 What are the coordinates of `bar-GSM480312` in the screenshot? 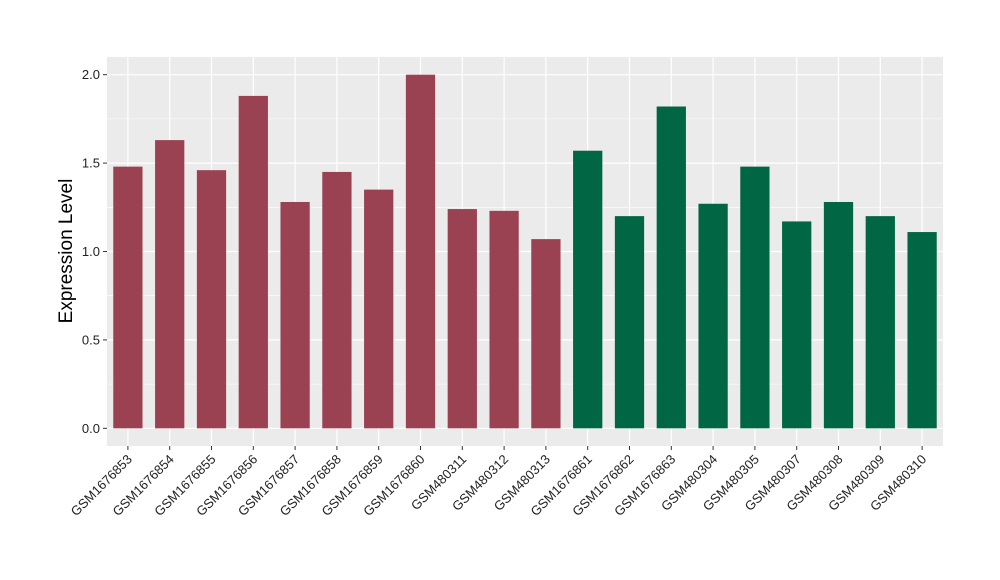 It's located at (504, 319).